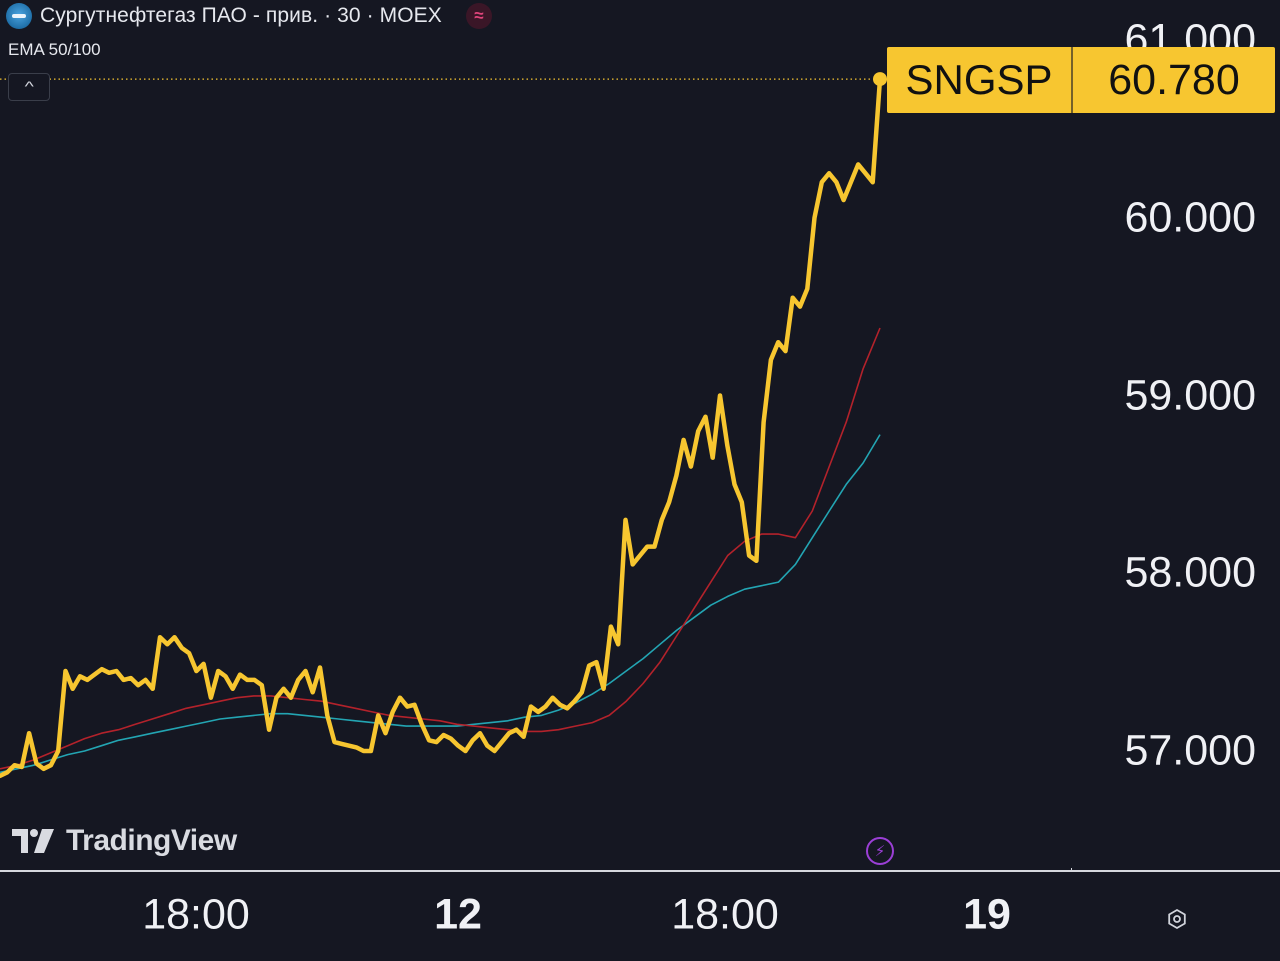 The image size is (1280, 961). Describe the element at coordinates (1190, 572) in the screenshot. I see `price-tick-label: 58.000` at that location.